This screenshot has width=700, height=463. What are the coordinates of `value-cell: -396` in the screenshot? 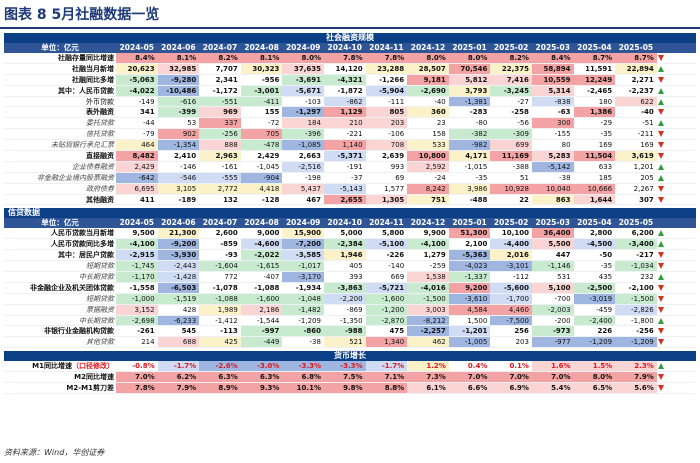 It's located at (303, 134).